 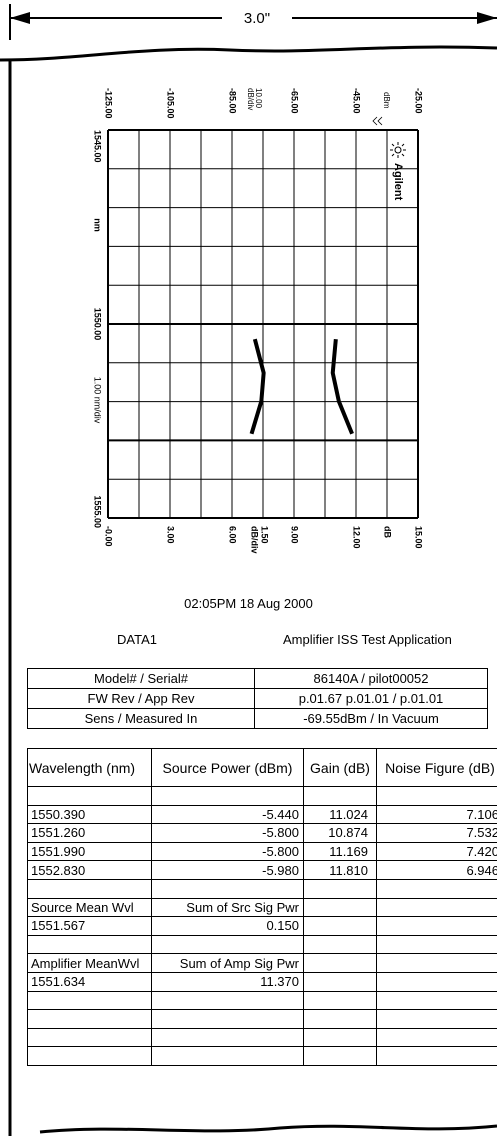 I want to click on table-row: Amplifier MeanWvl Sum of Amp Sig Pwr, so click(x=262, y=963).